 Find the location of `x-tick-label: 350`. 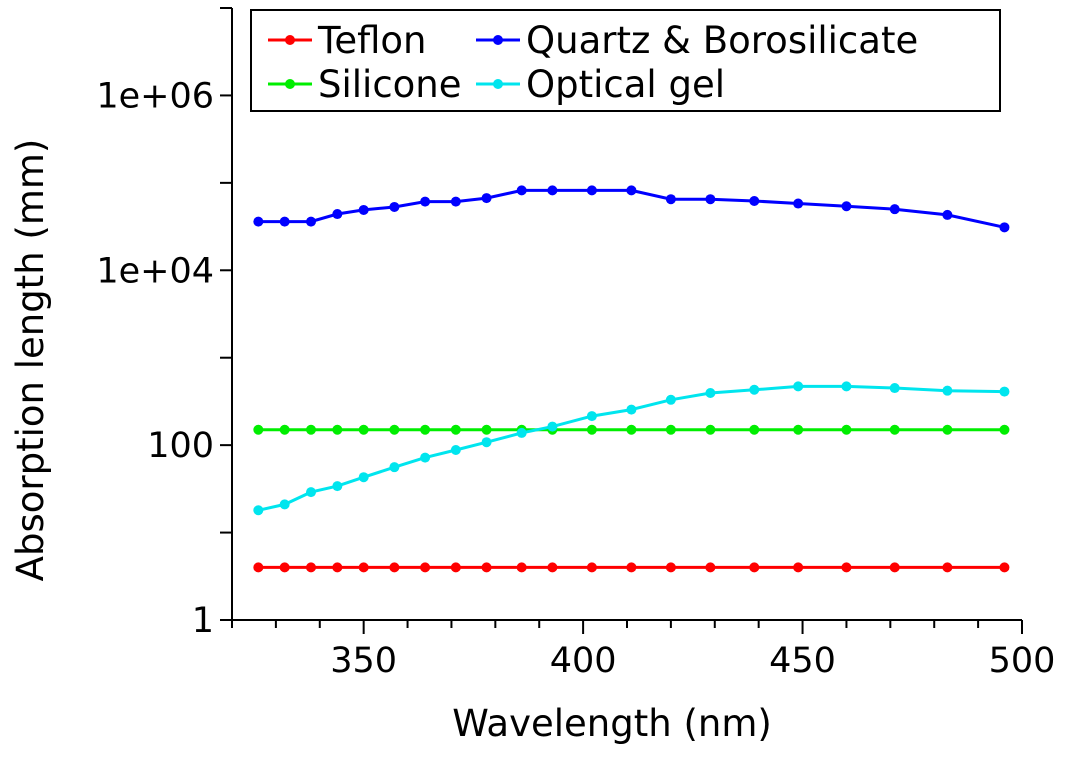

x-tick-label: 350 is located at coordinates (363, 661).